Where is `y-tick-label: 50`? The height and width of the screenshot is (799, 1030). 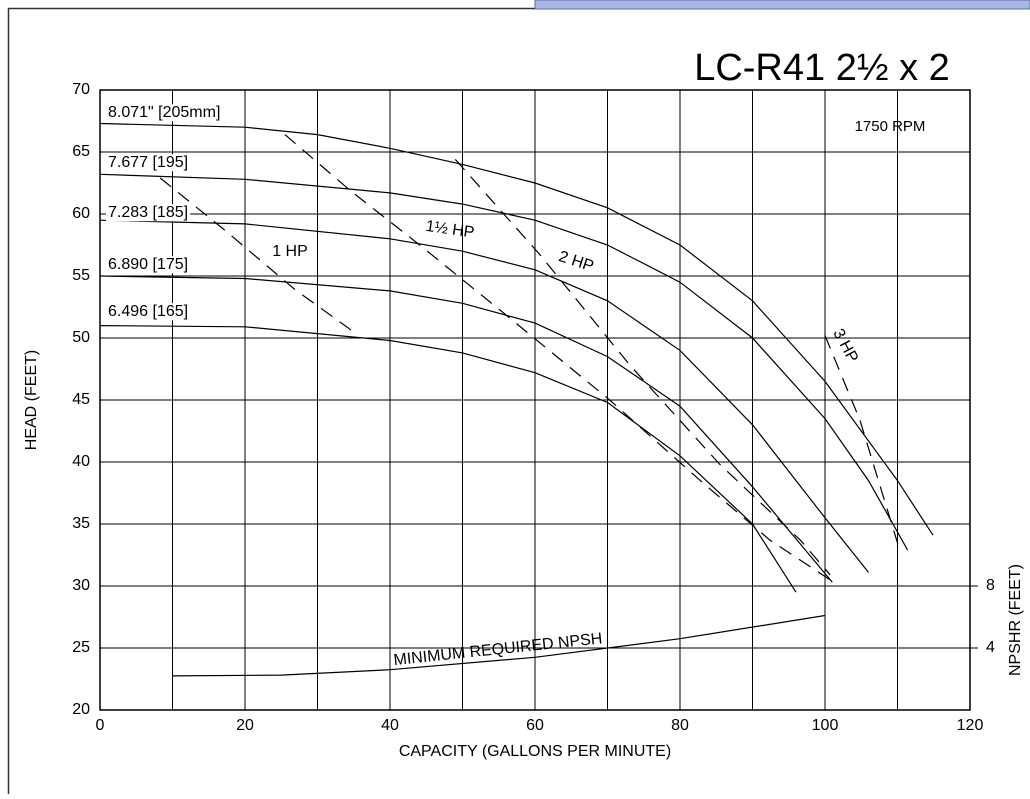
y-tick-label: 50 is located at coordinates (81, 337).